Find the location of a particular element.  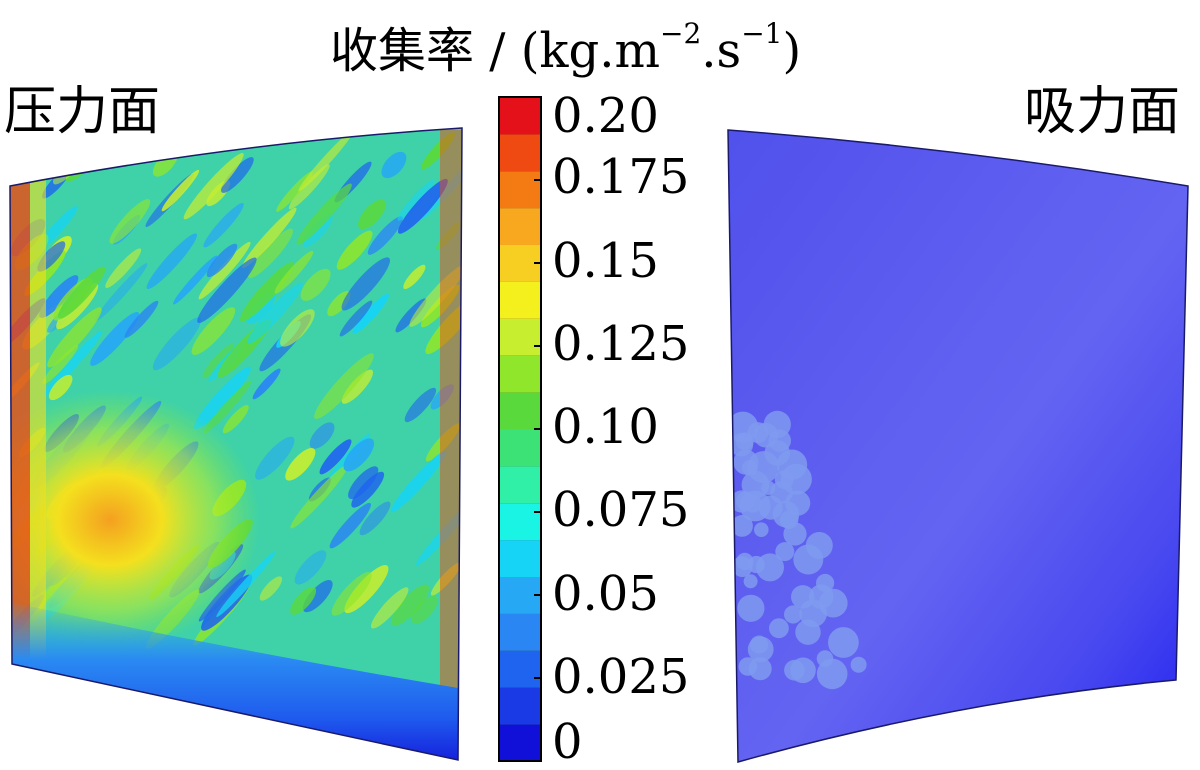

title-main: 收集率 / (kg.m is located at coordinates (495, 51).